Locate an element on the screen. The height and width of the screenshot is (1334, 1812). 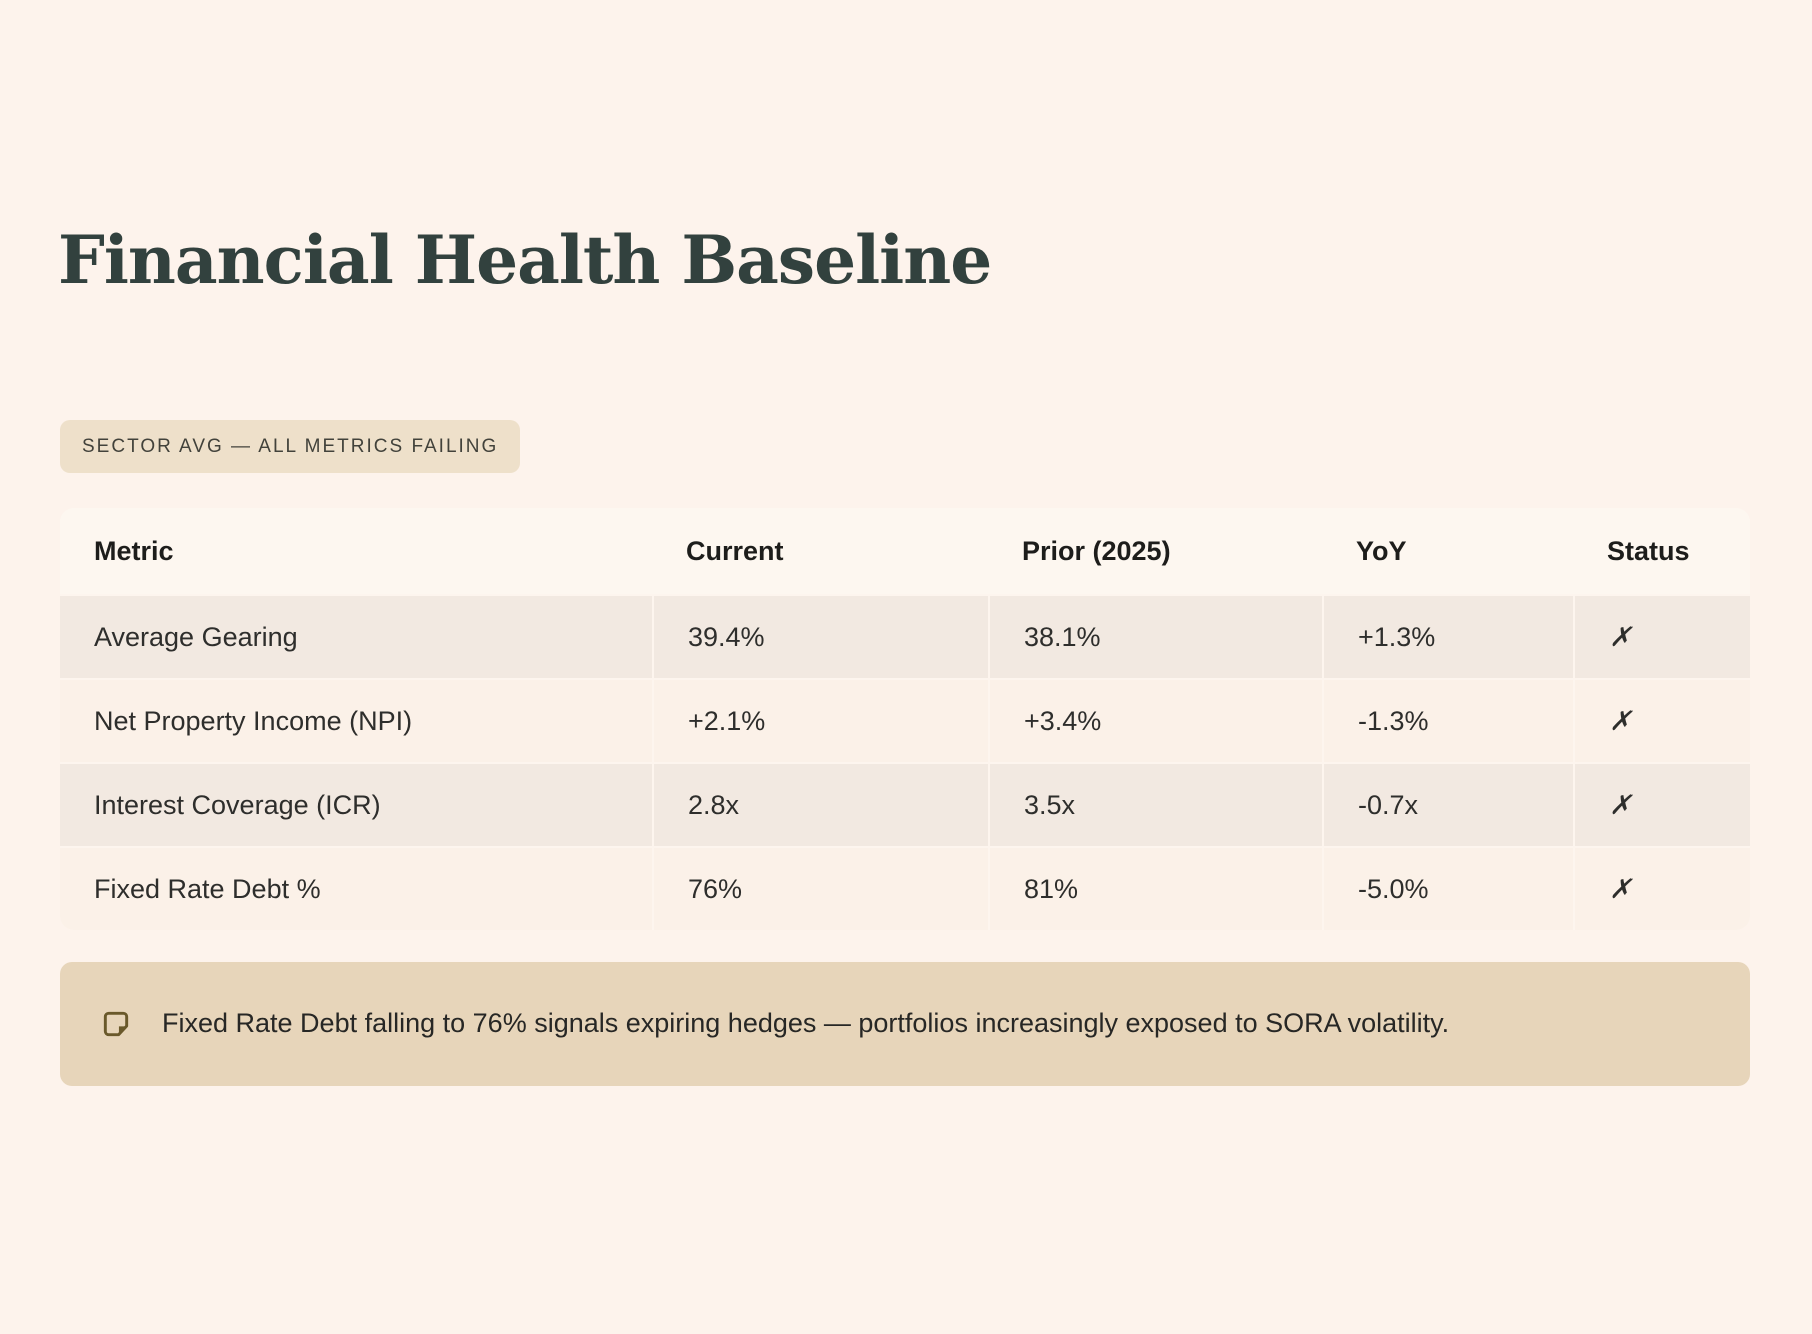
column-header-status: Status is located at coordinates (1661, 551).